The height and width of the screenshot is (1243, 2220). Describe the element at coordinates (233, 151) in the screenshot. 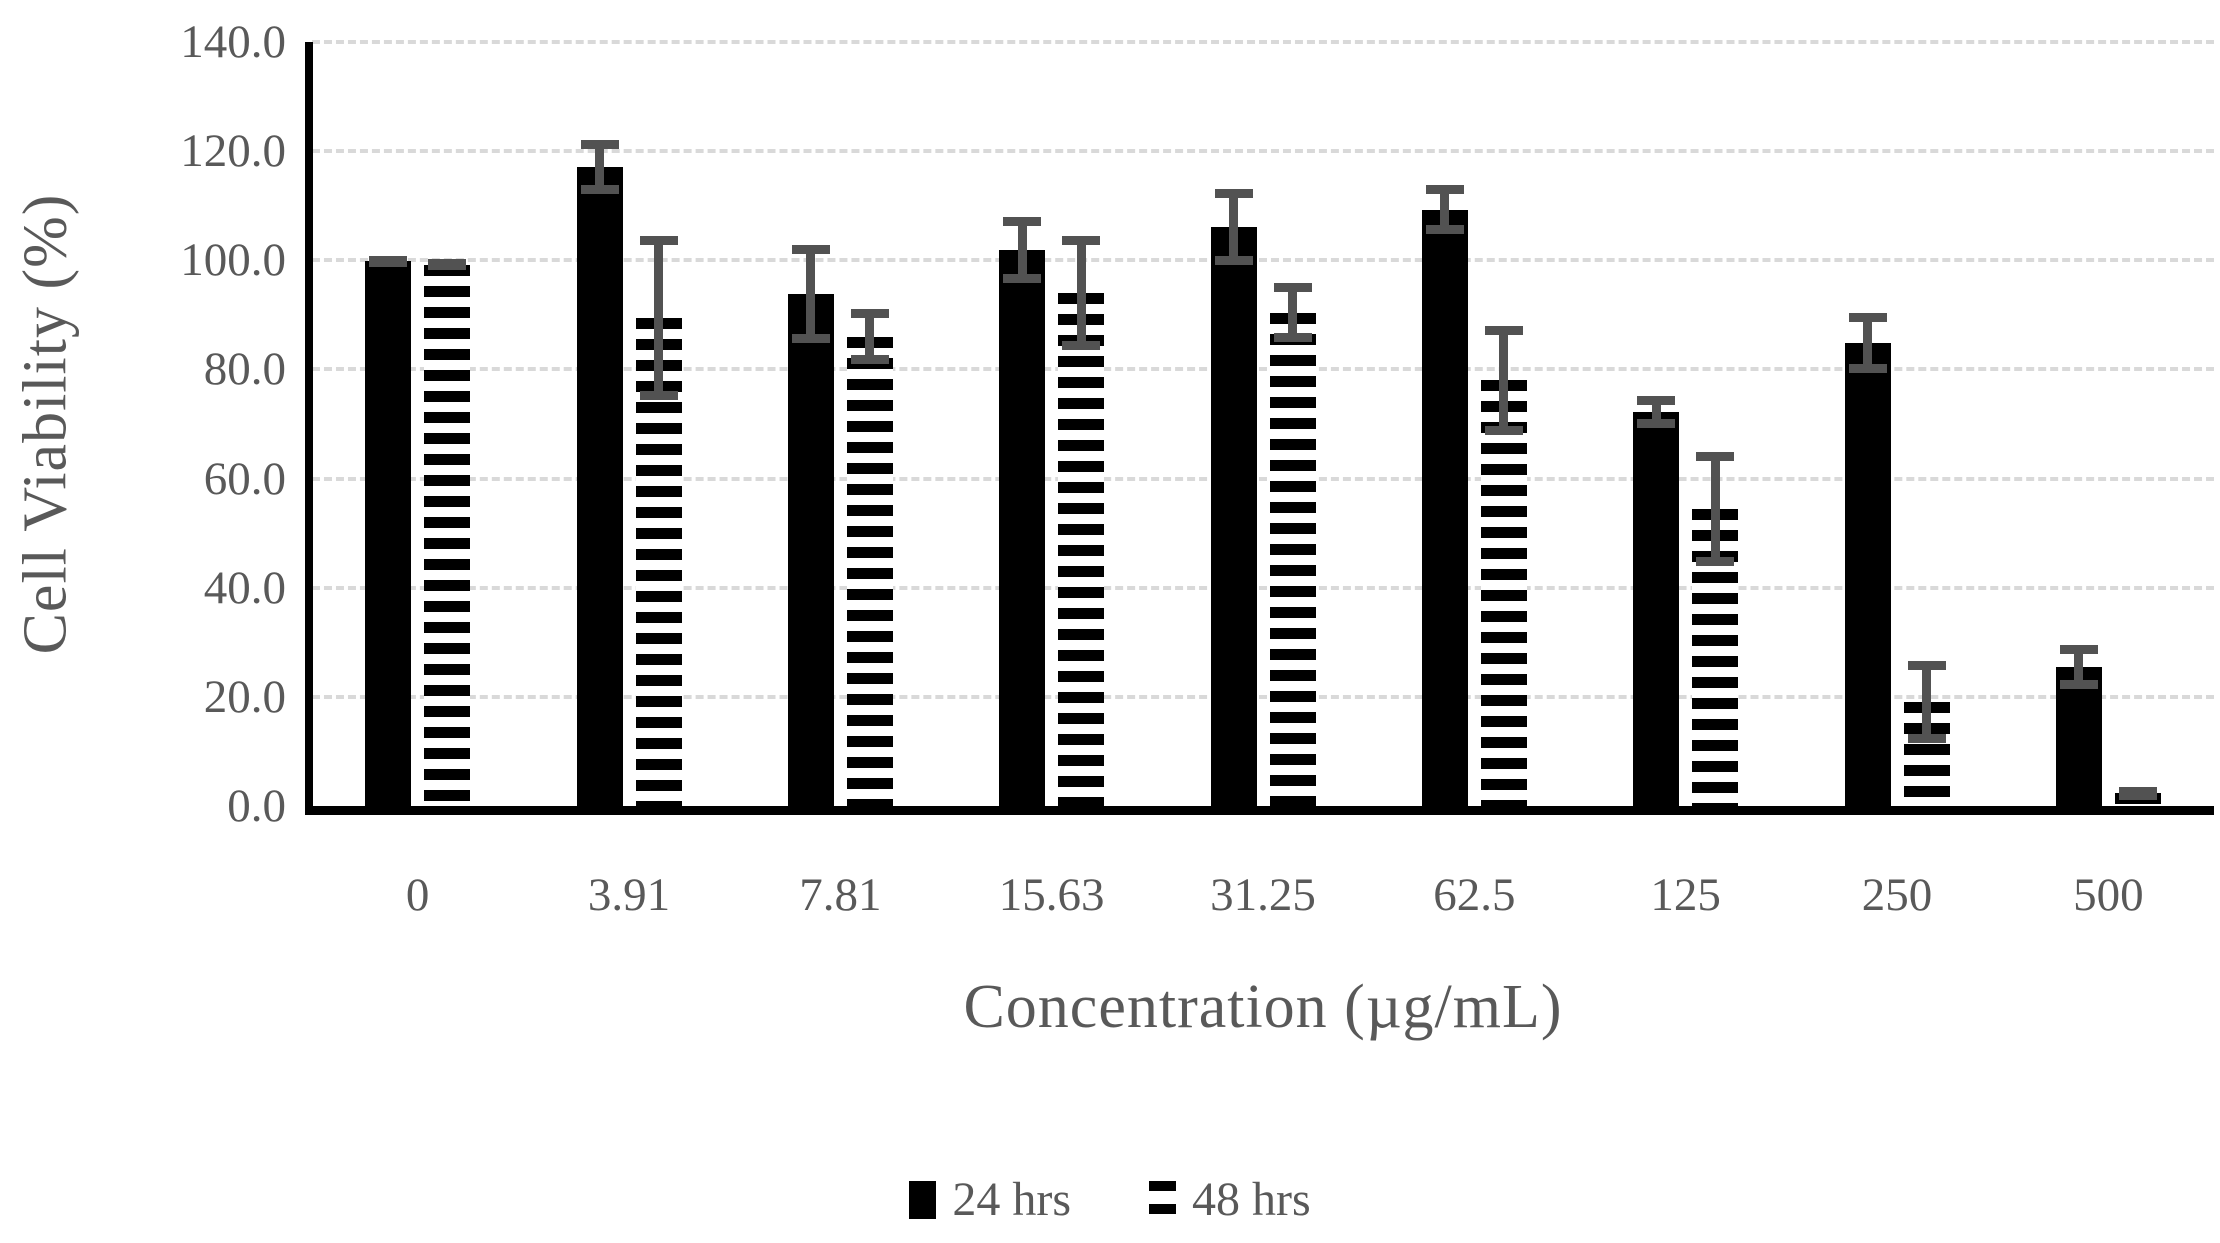

I see `y-tick-label-120.0: 120.0` at that location.